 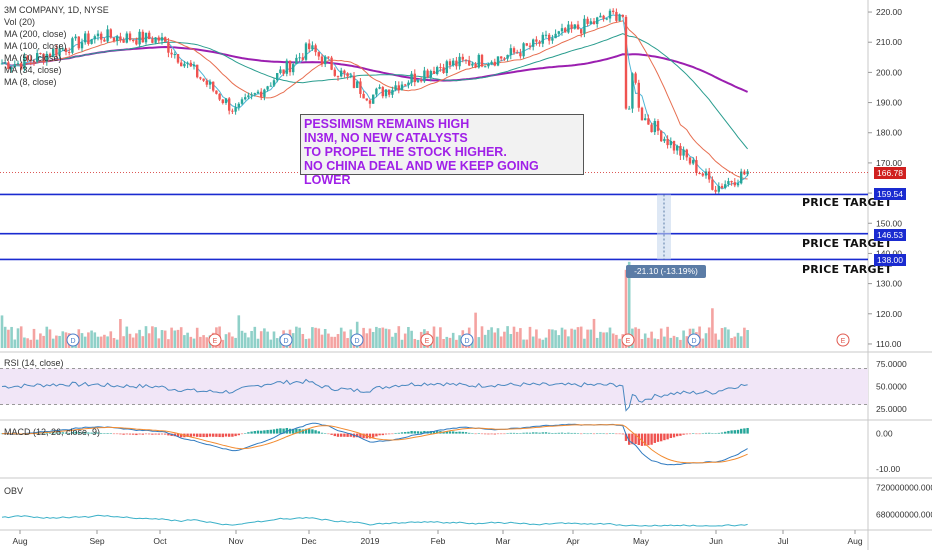 What do you see at coordinates (215, 341) in the screenshot?
I see `event-marker-label: E` at bounding box center [215, 341].